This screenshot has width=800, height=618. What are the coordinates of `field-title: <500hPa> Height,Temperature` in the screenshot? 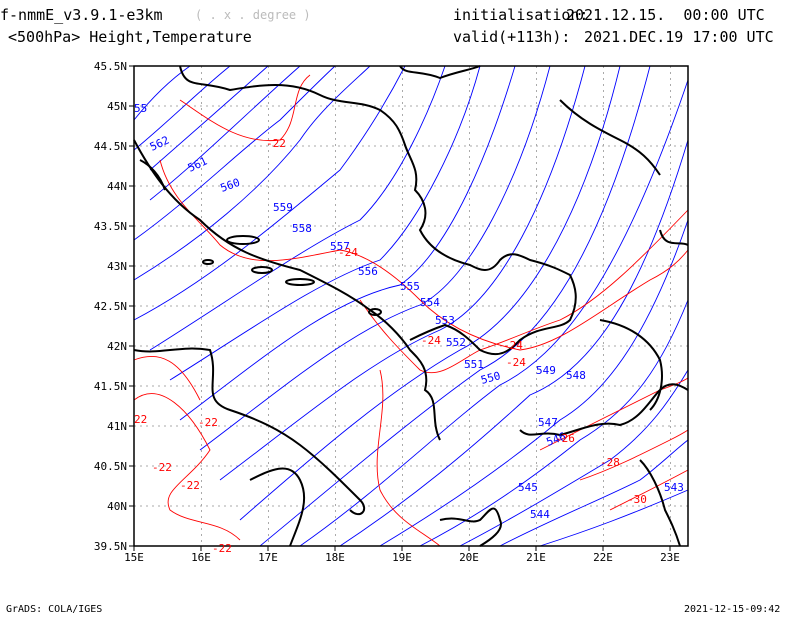 It's located at (130, 37).